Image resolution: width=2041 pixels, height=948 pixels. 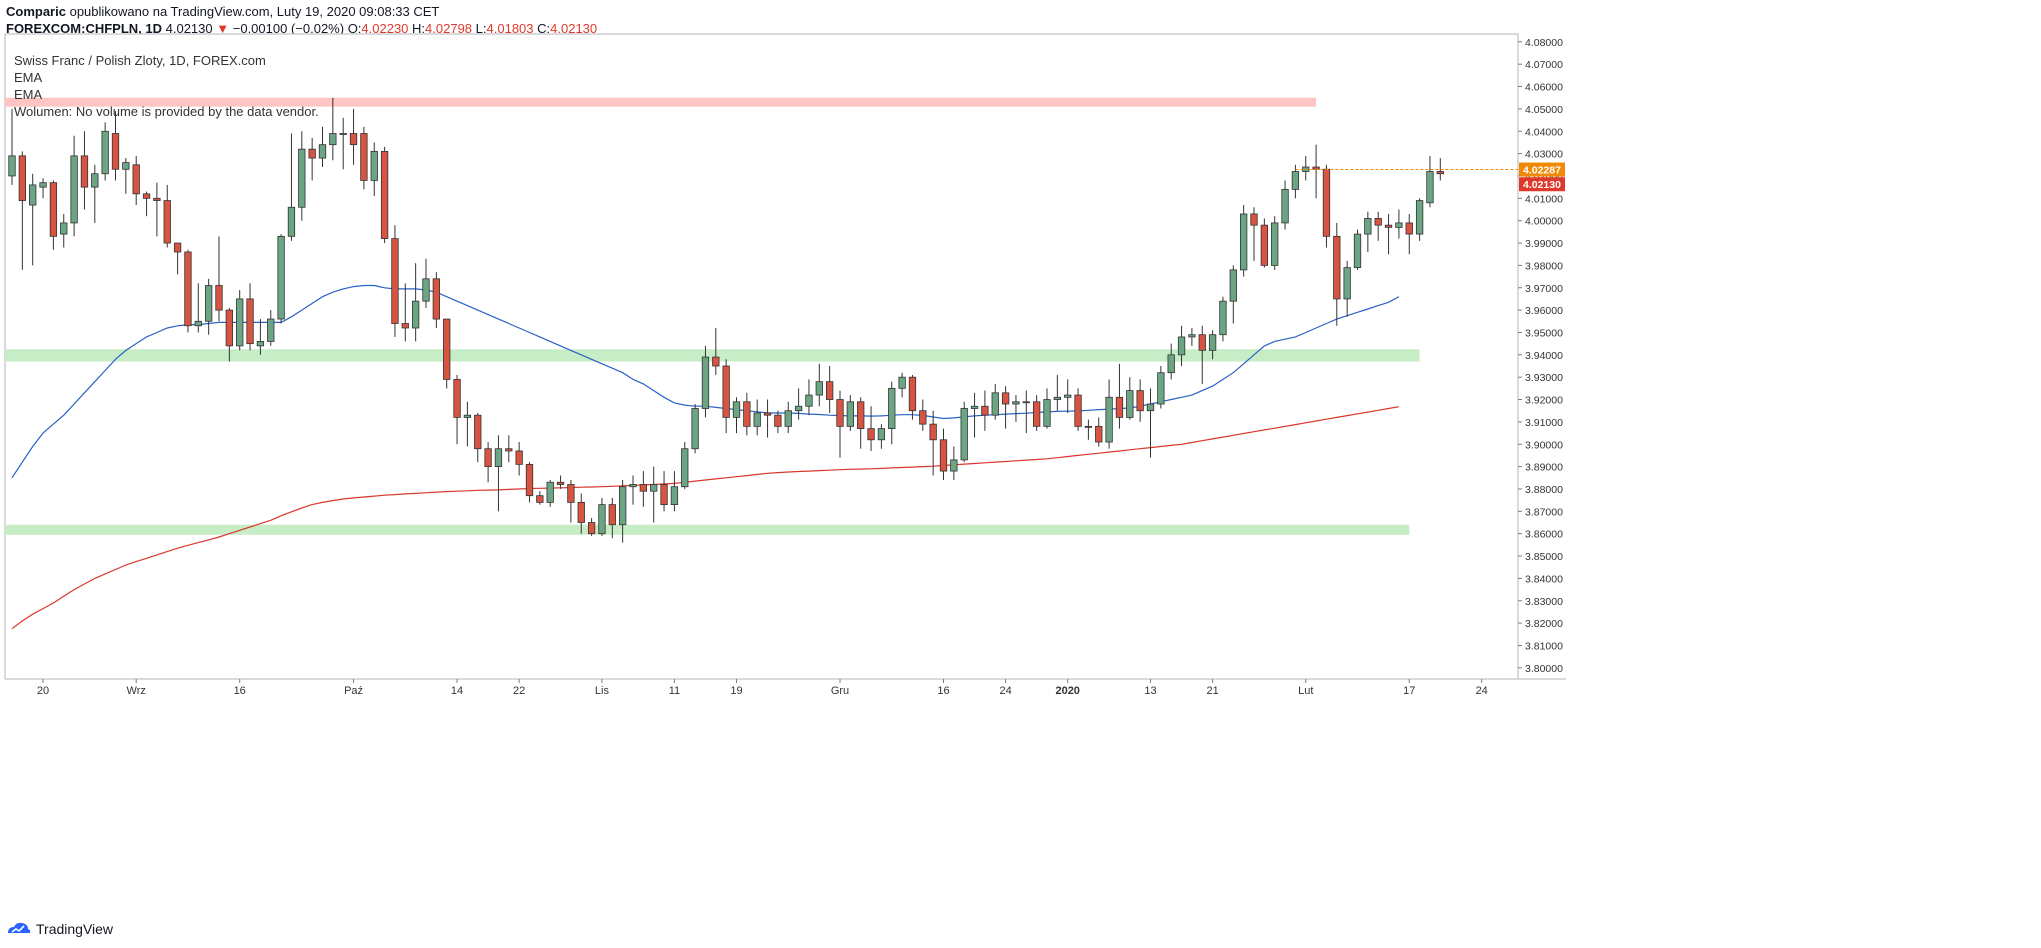 What do you see at coordinates (1544, 244) in the screenshot?
I see `price-tick-label: 3.99000` at bounding box center [1544, 244].